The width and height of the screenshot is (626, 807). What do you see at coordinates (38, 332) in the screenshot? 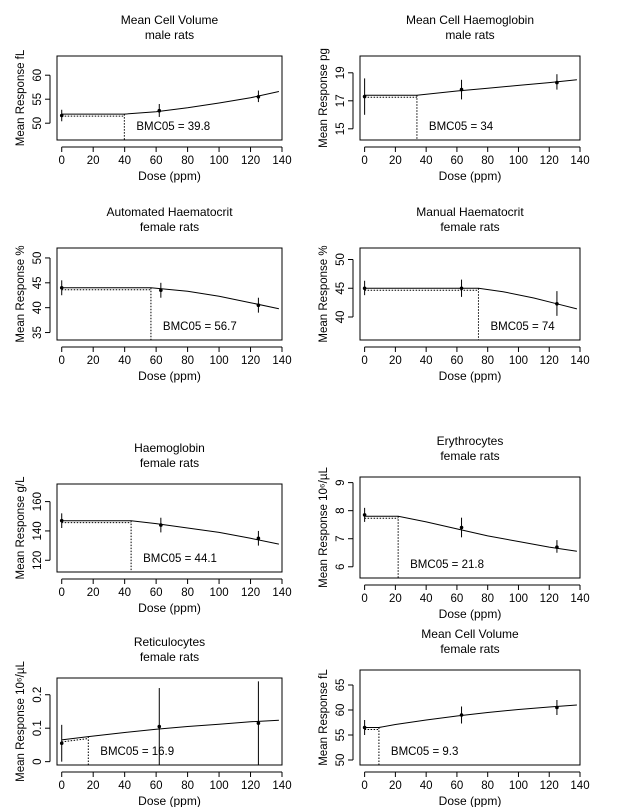
I see `y-tick-label: 35` at bounding box center [38, 332].